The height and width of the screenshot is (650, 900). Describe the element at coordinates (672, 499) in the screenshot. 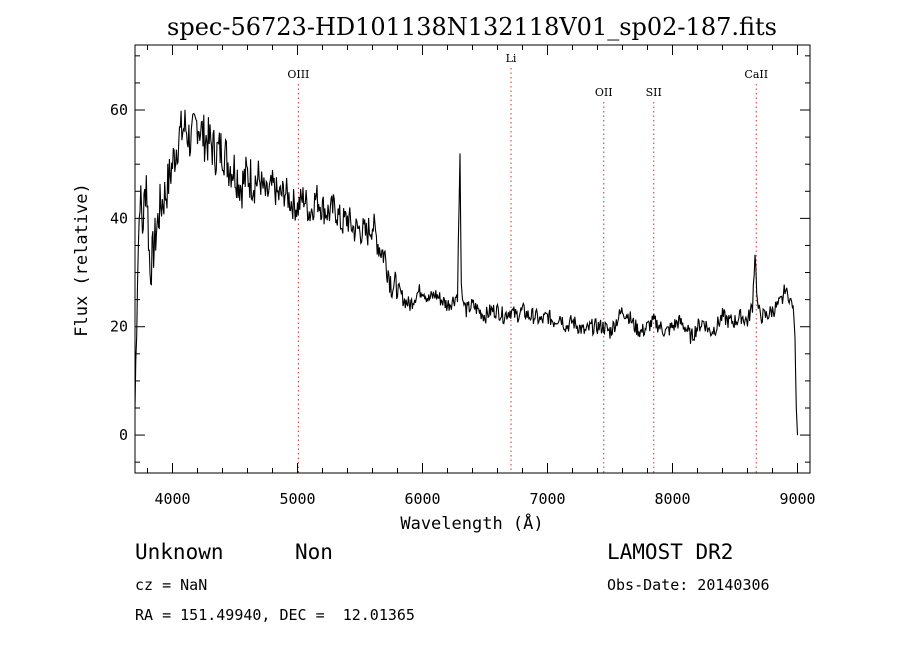

I see `x-tick-label: 8000` at that location.